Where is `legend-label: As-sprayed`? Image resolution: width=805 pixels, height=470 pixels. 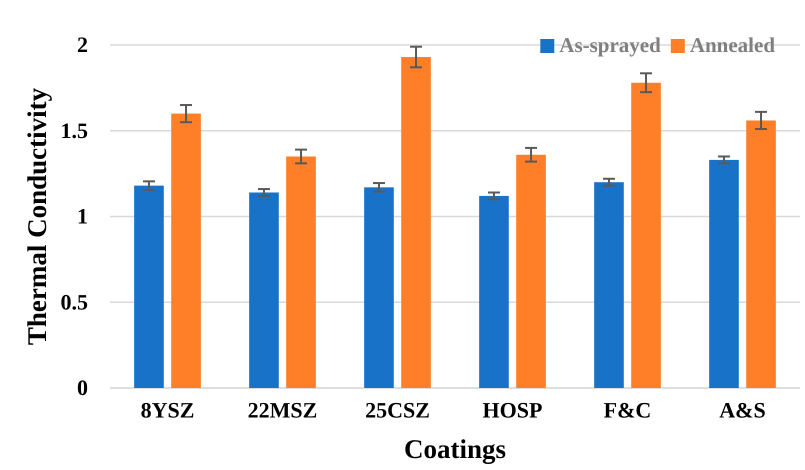 legend-label: As-sprayed is located at coordinates (610, 45).